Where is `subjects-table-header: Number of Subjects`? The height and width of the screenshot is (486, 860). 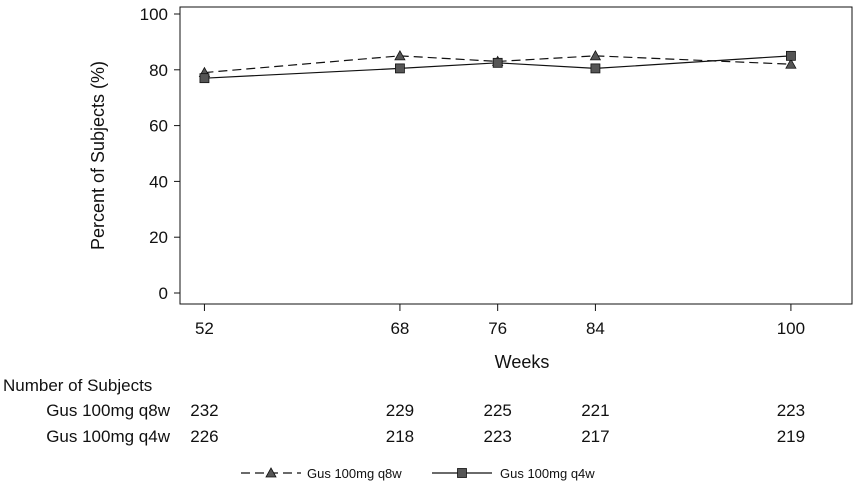 subjects-table-header: Number of Subjects is located at coordinates (77, 385).